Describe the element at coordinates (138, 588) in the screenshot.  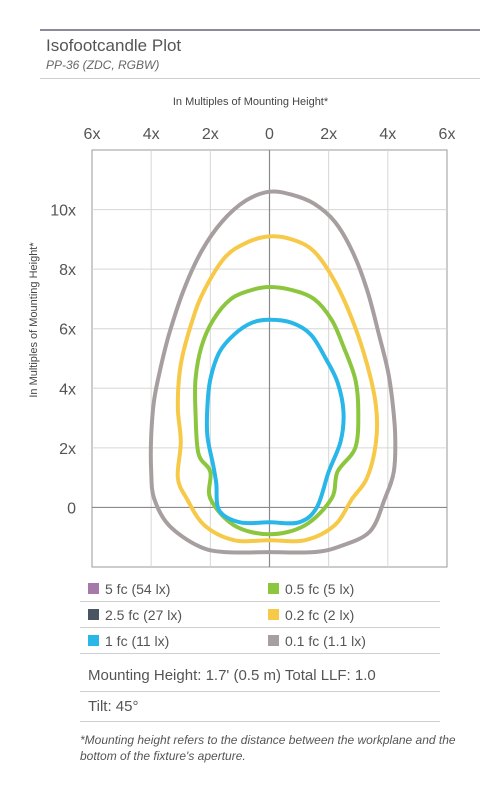
I see `legend-label: 5 fc (54 lx)` at that location.